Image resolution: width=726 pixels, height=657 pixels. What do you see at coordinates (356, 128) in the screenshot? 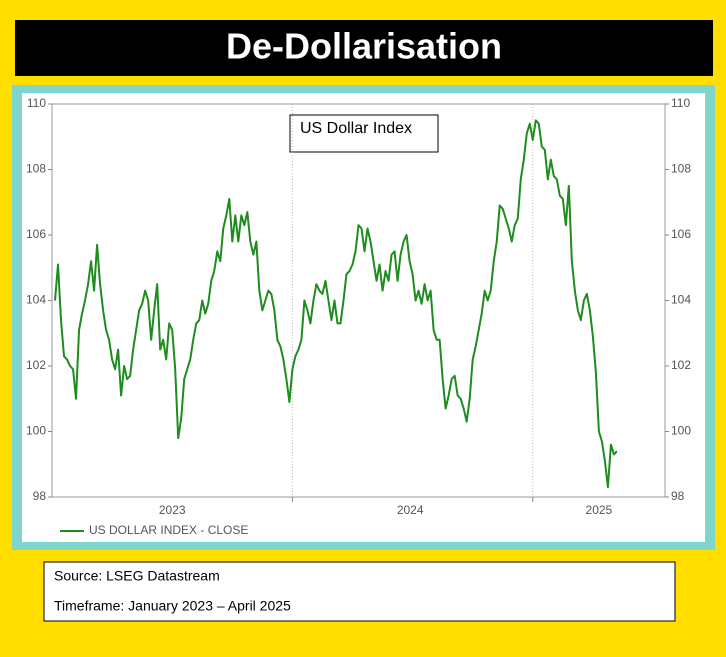
I see `annotation: US Dollar Index` at bounding box center [356, 128].